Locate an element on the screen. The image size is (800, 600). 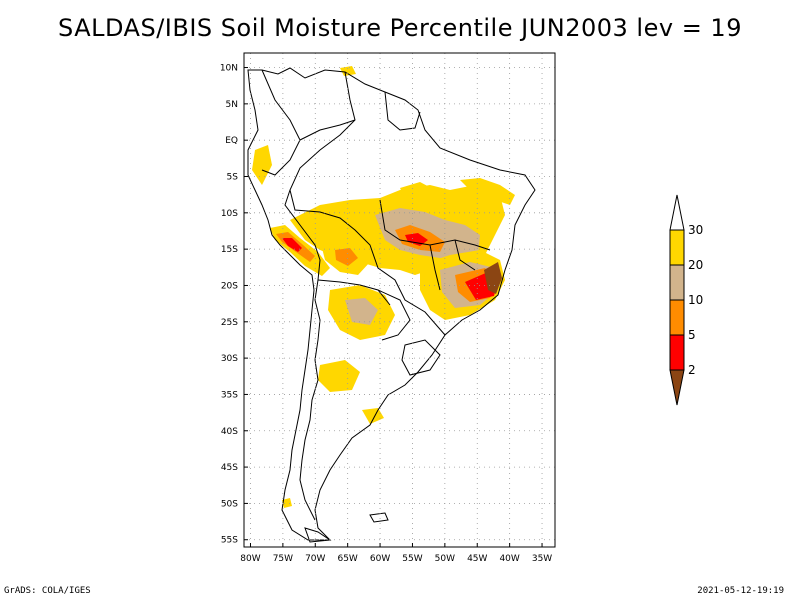
border-brazil-states is located at coordinates (435, 245).